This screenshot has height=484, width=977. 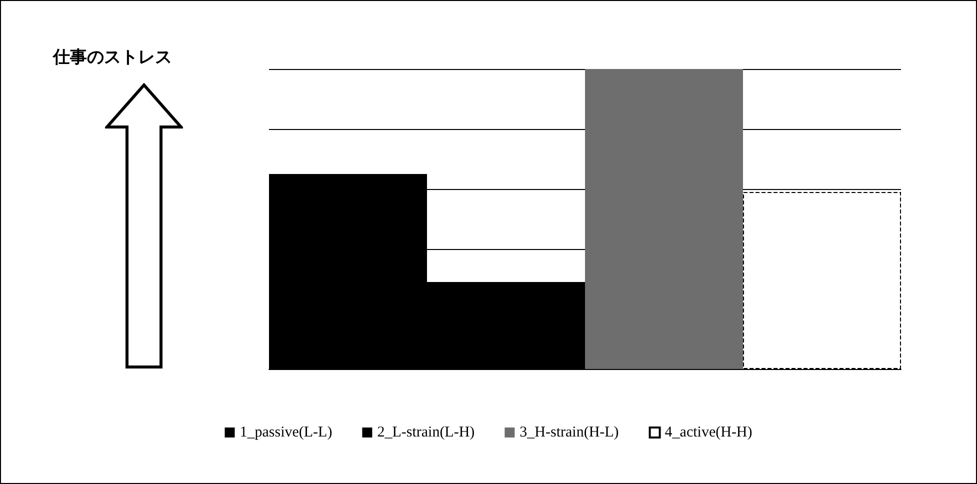 What do you see at coordinates (708, 432) in the screenshot?
I see `legend-label: 4_active(H-H)` at bounding box center [708, 432].